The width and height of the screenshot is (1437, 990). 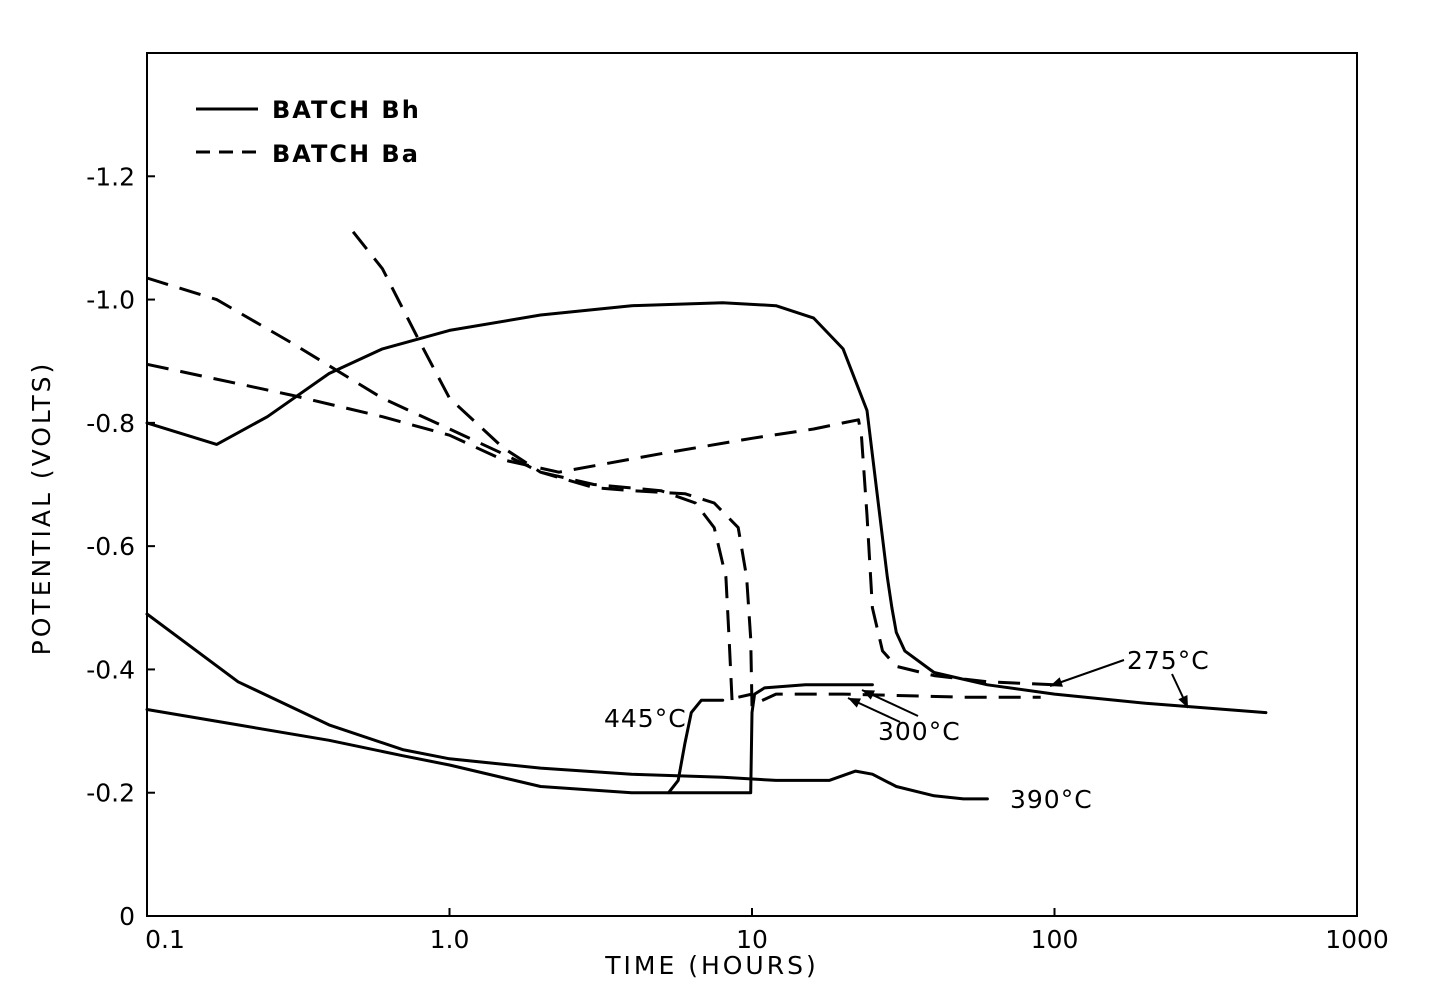 What do you see at coordinates (127, 916) in the screenshot?
I see `y-tick-label: 0` at bounding box center [127, 916].